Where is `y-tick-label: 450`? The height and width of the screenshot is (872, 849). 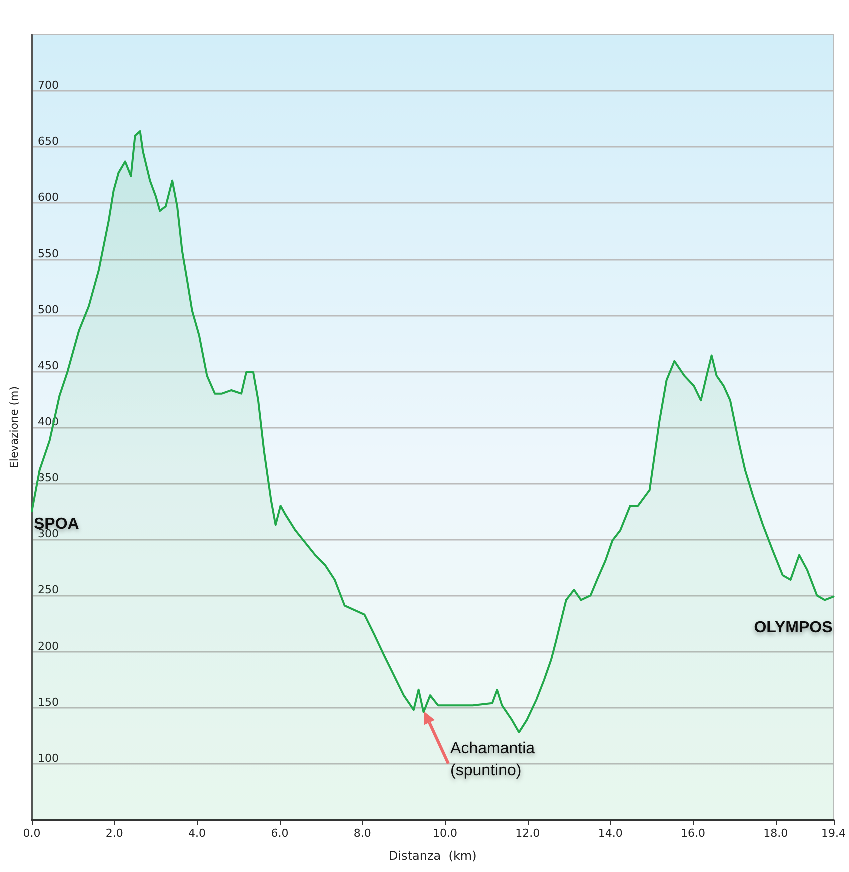 y-tick-label: 450 is located at coordinates (48, 365).